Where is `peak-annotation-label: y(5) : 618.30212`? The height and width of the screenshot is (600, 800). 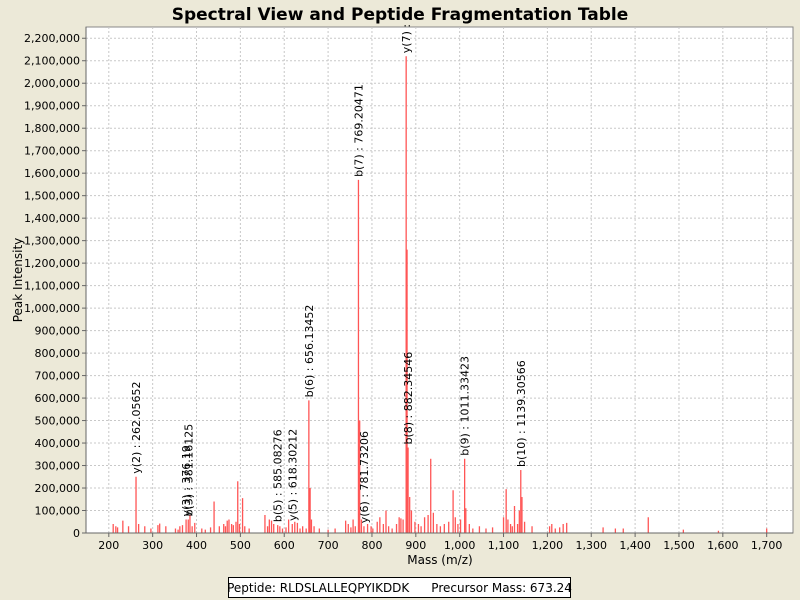
peak-annotation-label: y(5) : 618.30212 is located at coordinates (292, 475).